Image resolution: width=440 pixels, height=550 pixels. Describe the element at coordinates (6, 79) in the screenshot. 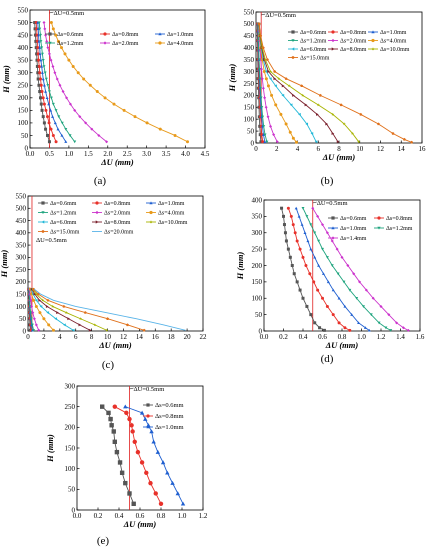

I see `y-axis-label: H (mm)` at that location.